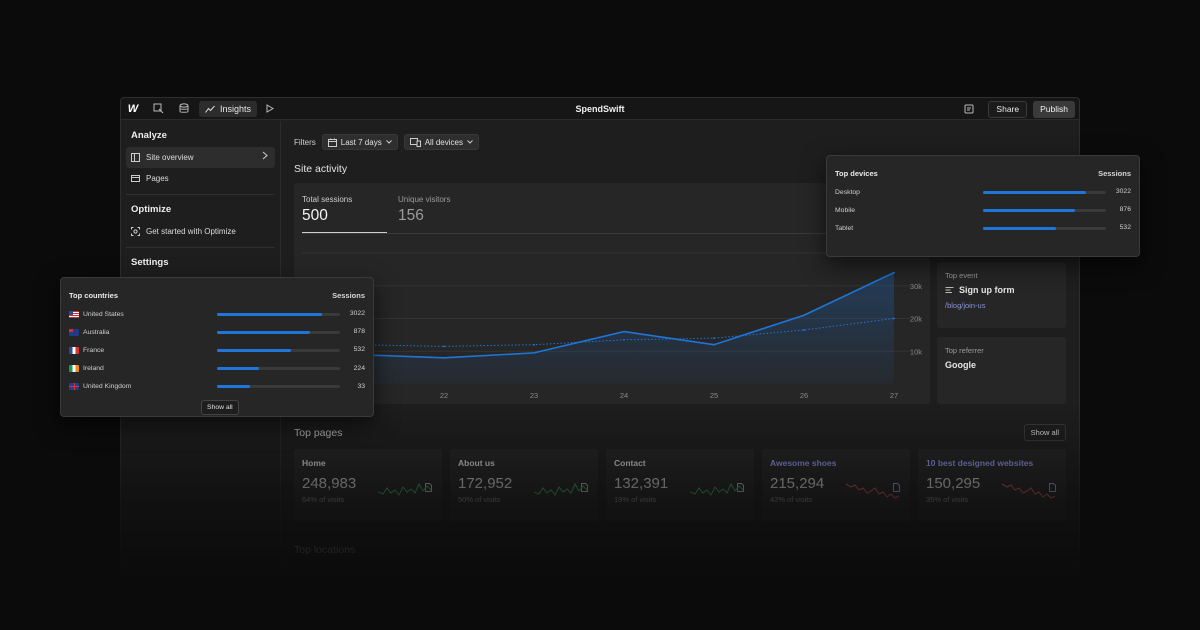 This screenshot has height=630, width=1200. What do you see at coordinates (845, 210) in the screenshot?
I see `row-label: Mobile` at bounding box center [845, 210].